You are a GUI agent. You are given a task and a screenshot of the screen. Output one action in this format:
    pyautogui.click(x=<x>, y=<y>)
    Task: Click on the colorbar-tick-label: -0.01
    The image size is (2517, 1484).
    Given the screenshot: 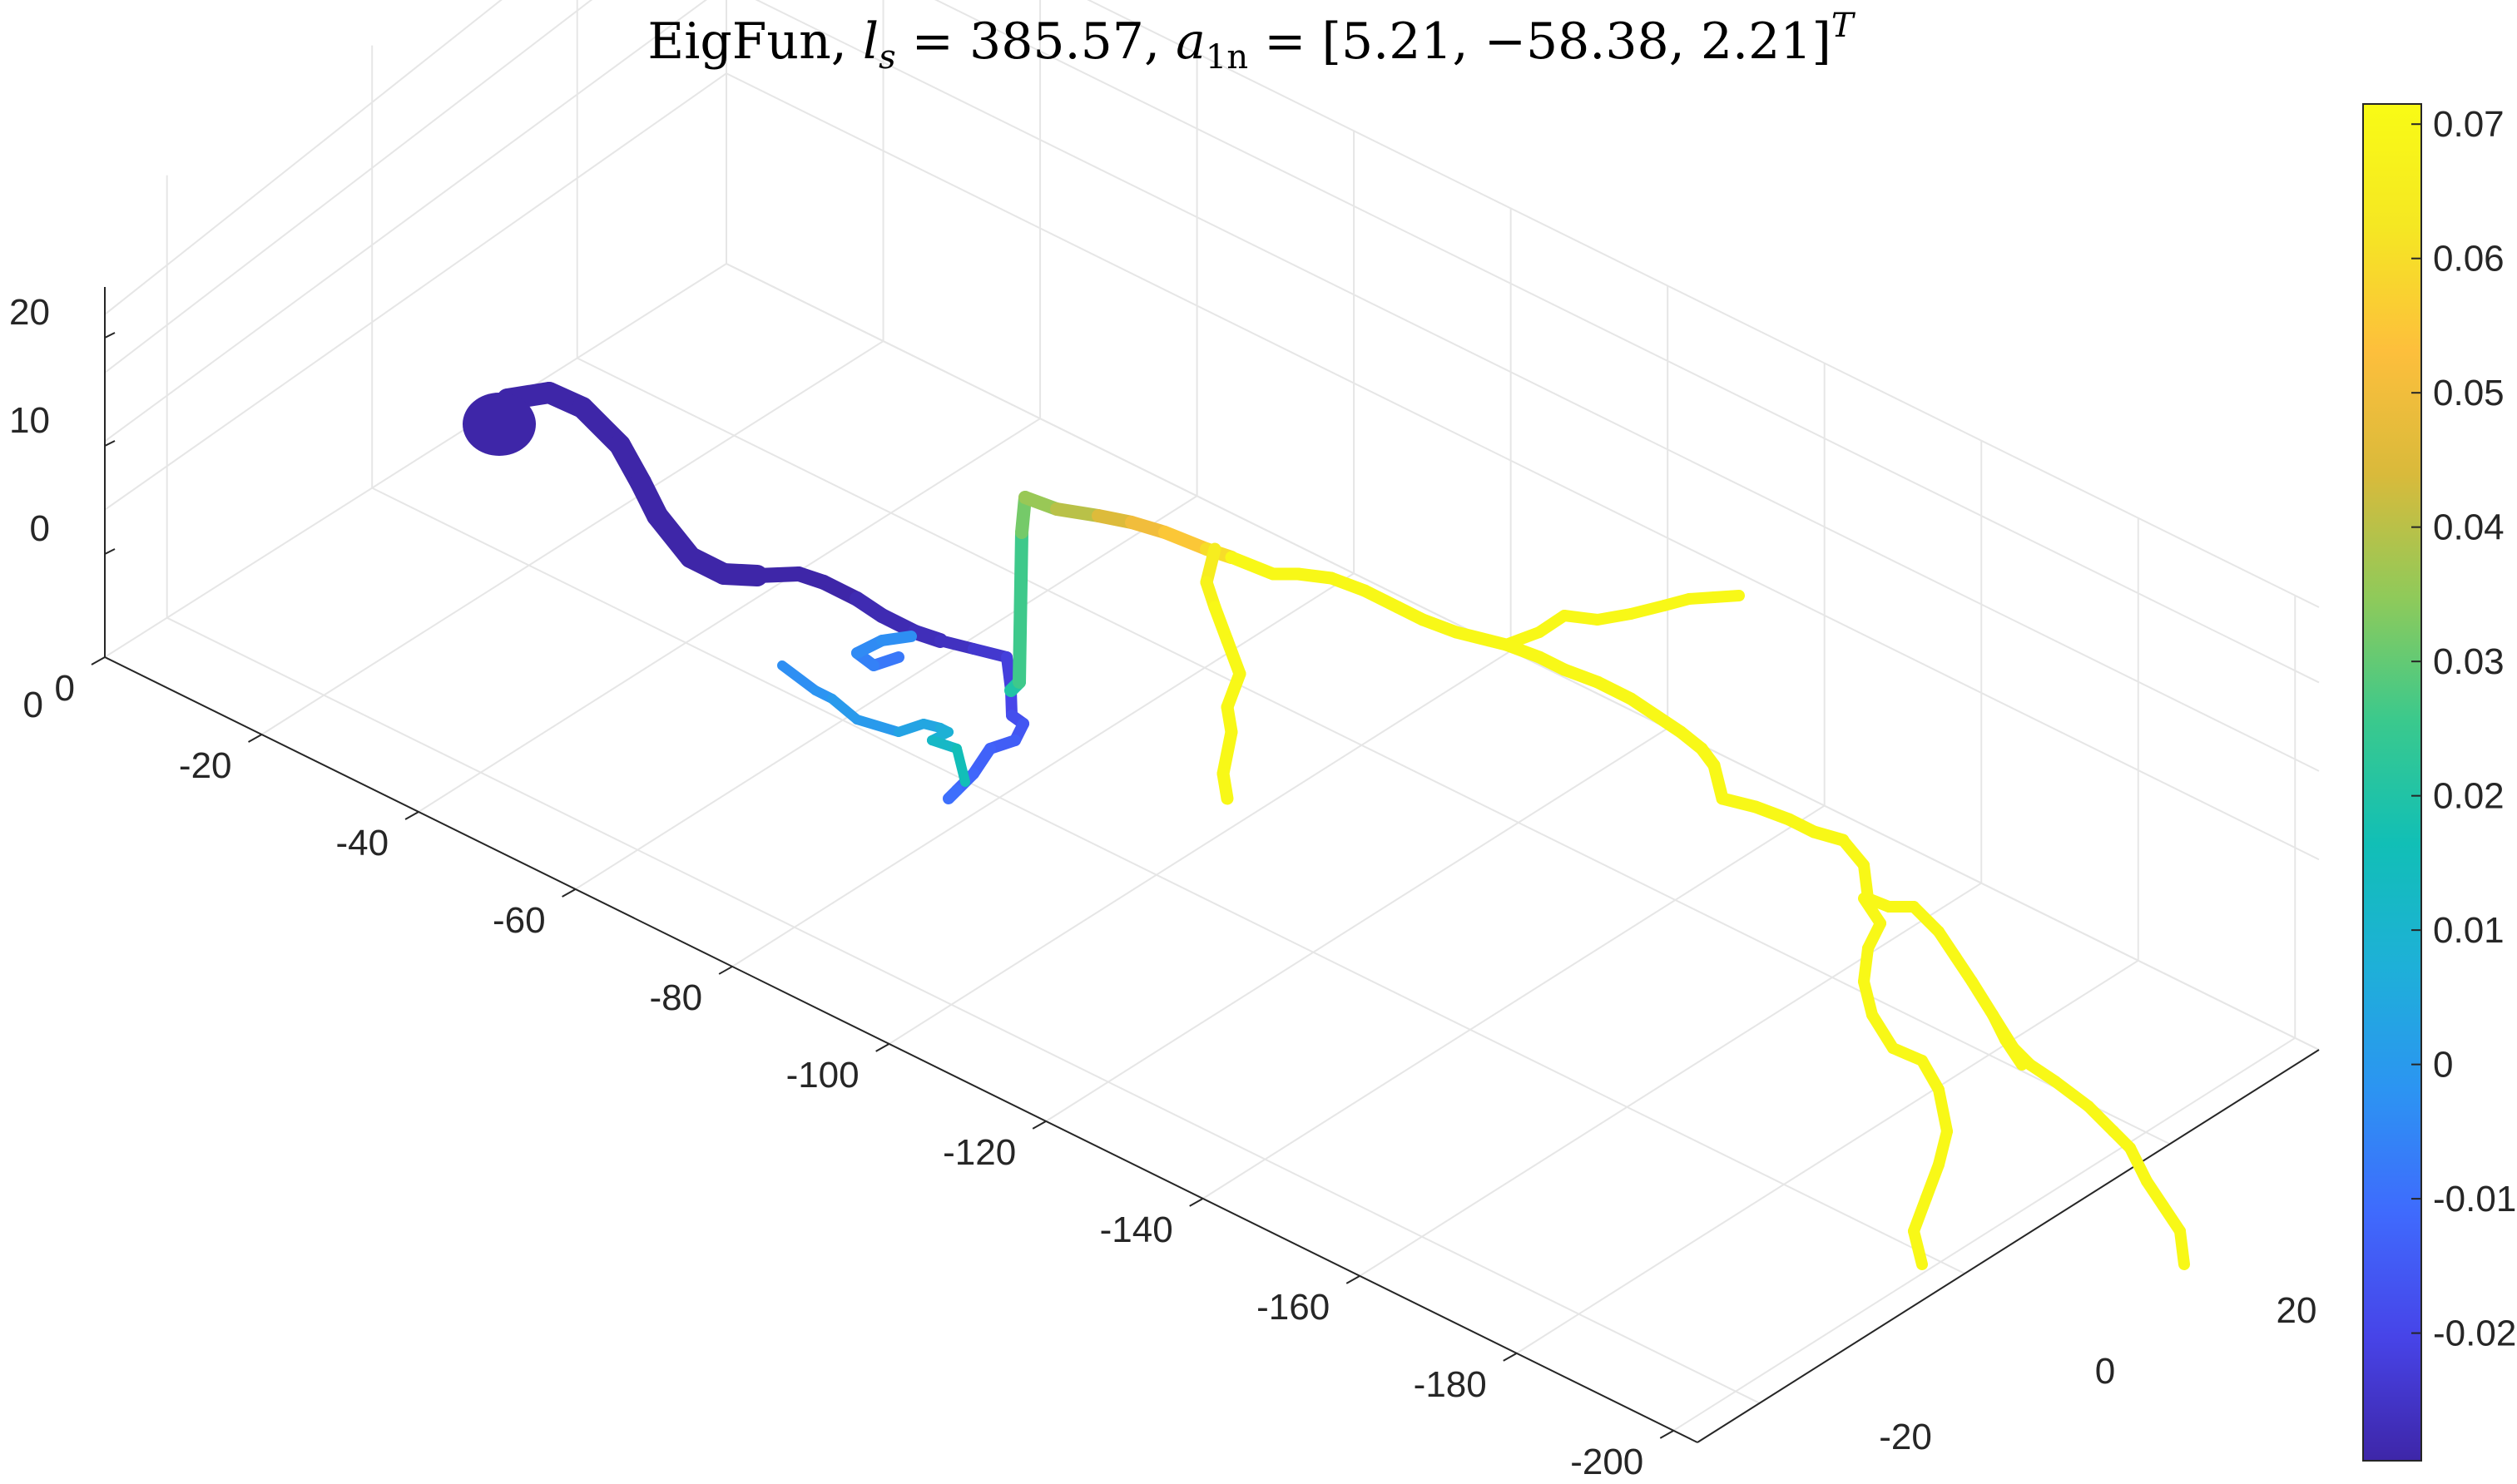 What is the action you would take?
    pyautogui.click(x=2474, y=1199)
    